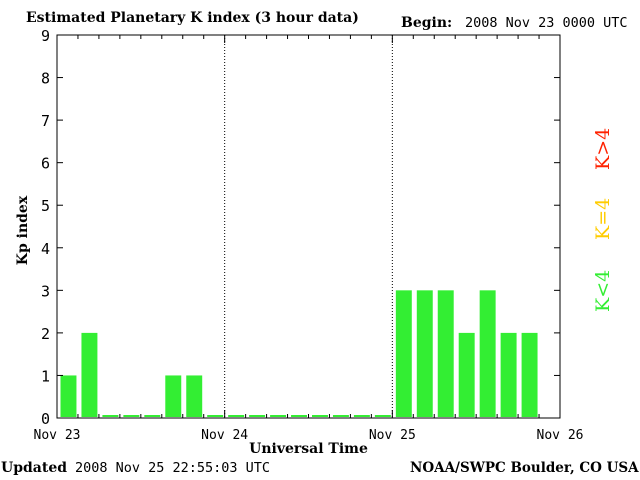 This screenshot has width=640, height=480. What do you see at coordinates (45, 36) in the screenshot?
I see `y-tick-label: 9` at bounding box center [45, 36].